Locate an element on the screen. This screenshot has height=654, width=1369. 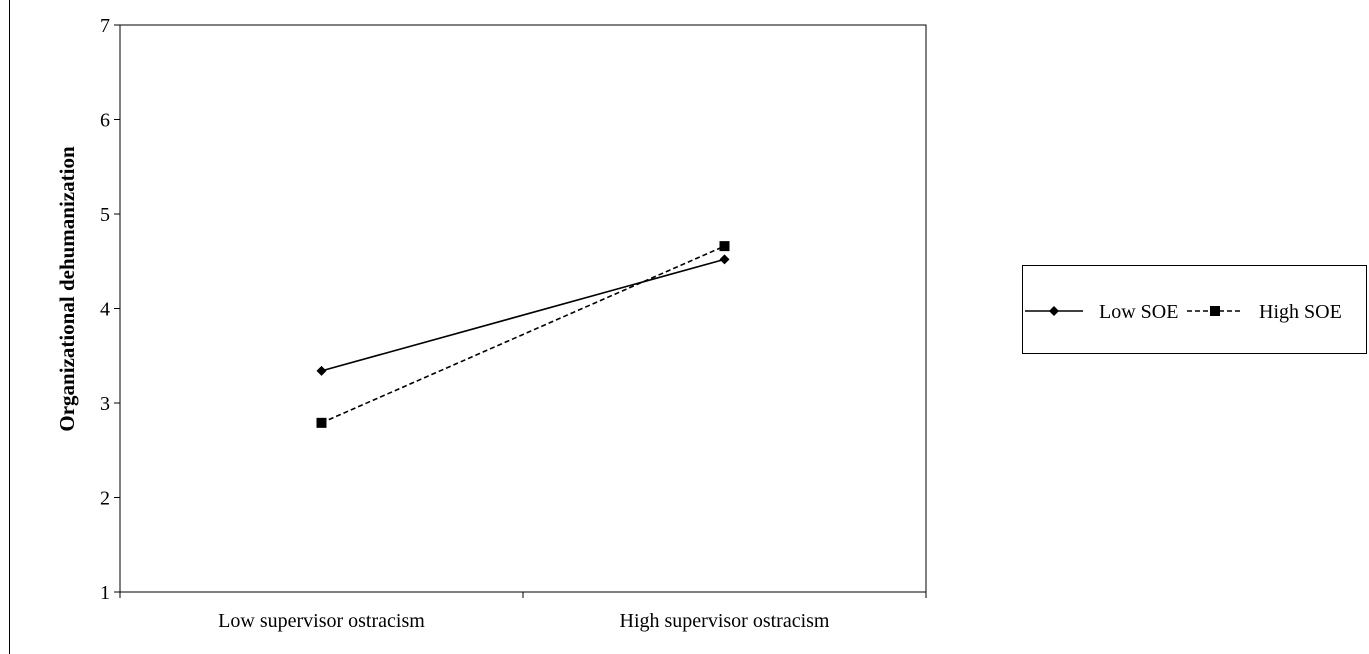
y-tick-label: 3 is located at coordinates (105, 404).